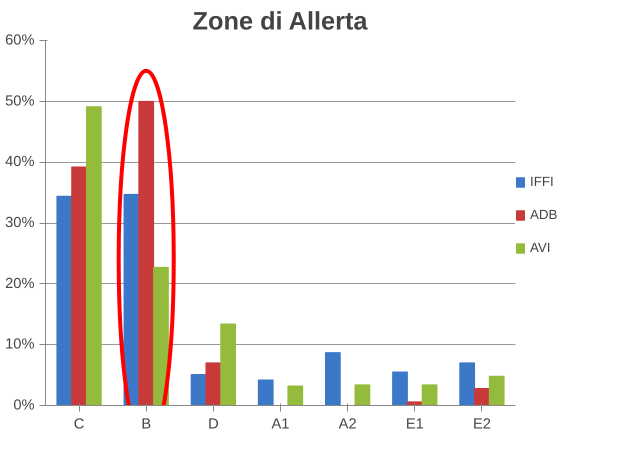 This screenshot has width=633, height=458. I want to click on x-tick-label: D, so click(213, 424).